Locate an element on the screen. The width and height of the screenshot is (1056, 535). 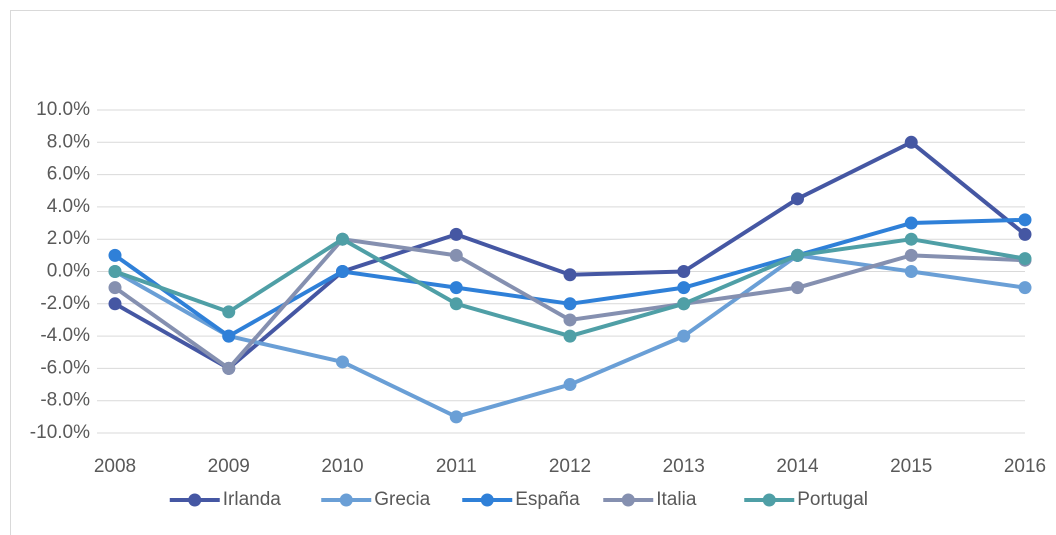
legend-item: Grecia is located at coordinates (376, 499).